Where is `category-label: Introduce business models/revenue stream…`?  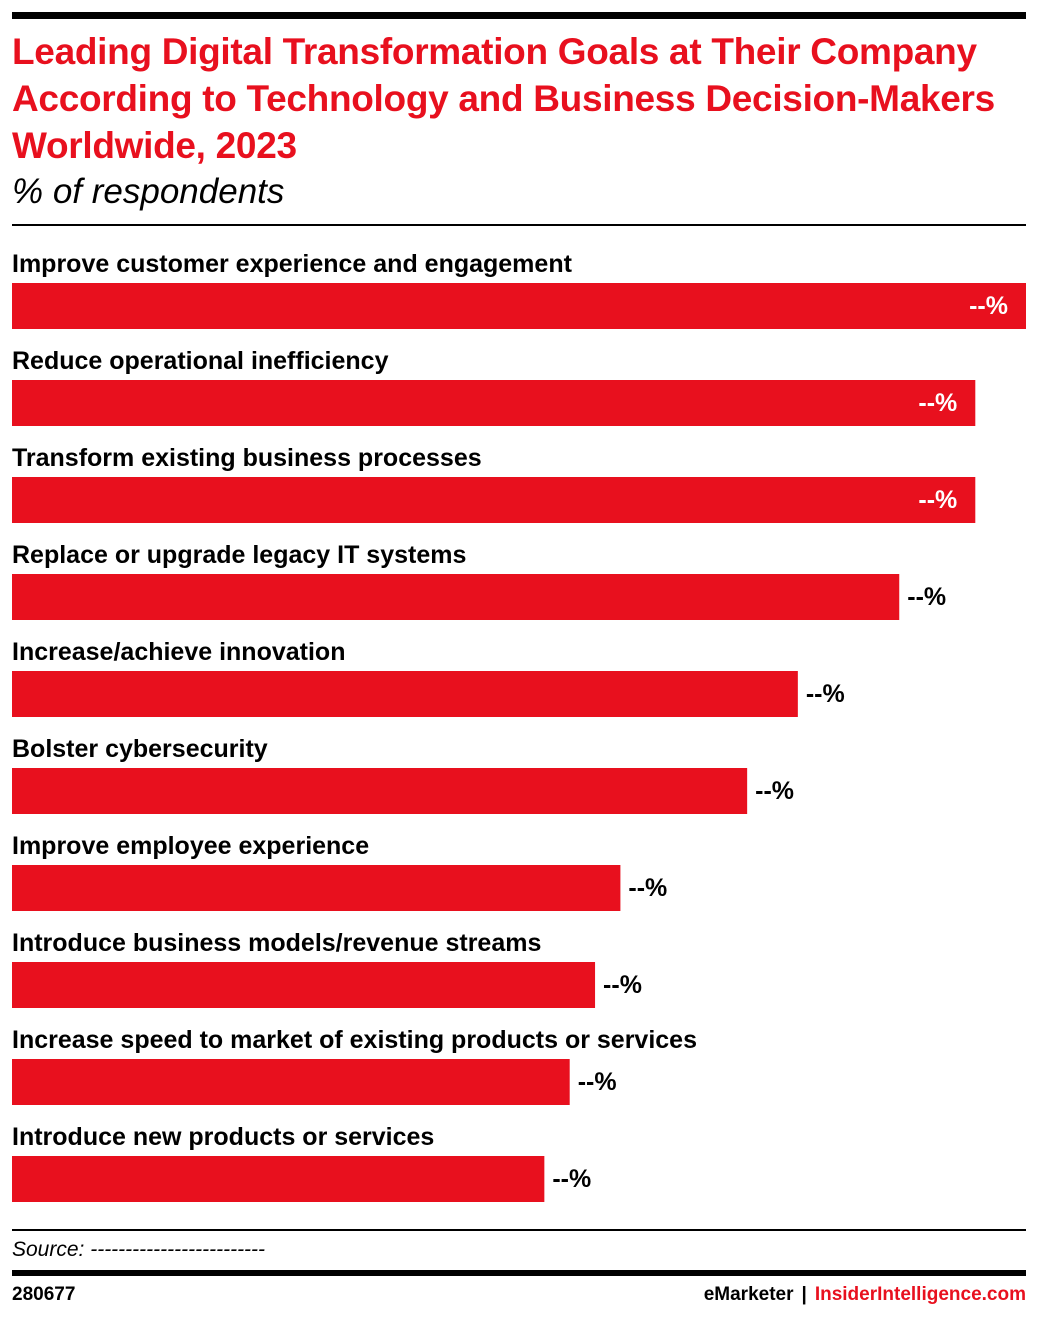 category-label: Introduce business models/revenue stream… is located at coordinates (276, 943).